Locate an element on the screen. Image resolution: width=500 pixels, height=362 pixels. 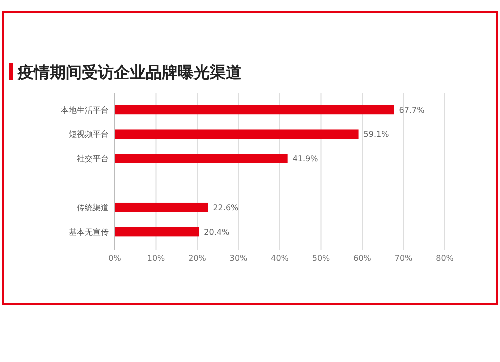
data-label: 20.4% is located at coordinates (217, 232).